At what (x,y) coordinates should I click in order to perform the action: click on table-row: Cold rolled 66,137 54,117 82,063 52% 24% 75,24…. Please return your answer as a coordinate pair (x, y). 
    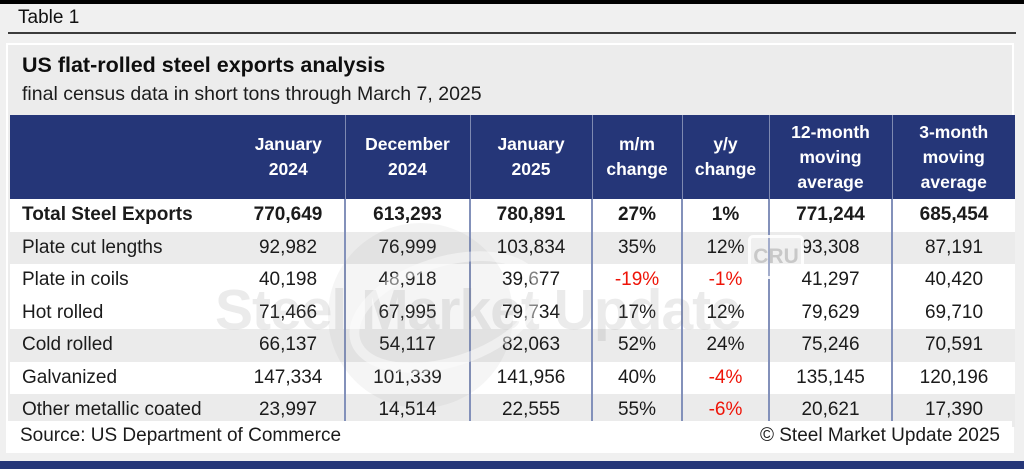
    Looking at the image, I should click on (512, 345).